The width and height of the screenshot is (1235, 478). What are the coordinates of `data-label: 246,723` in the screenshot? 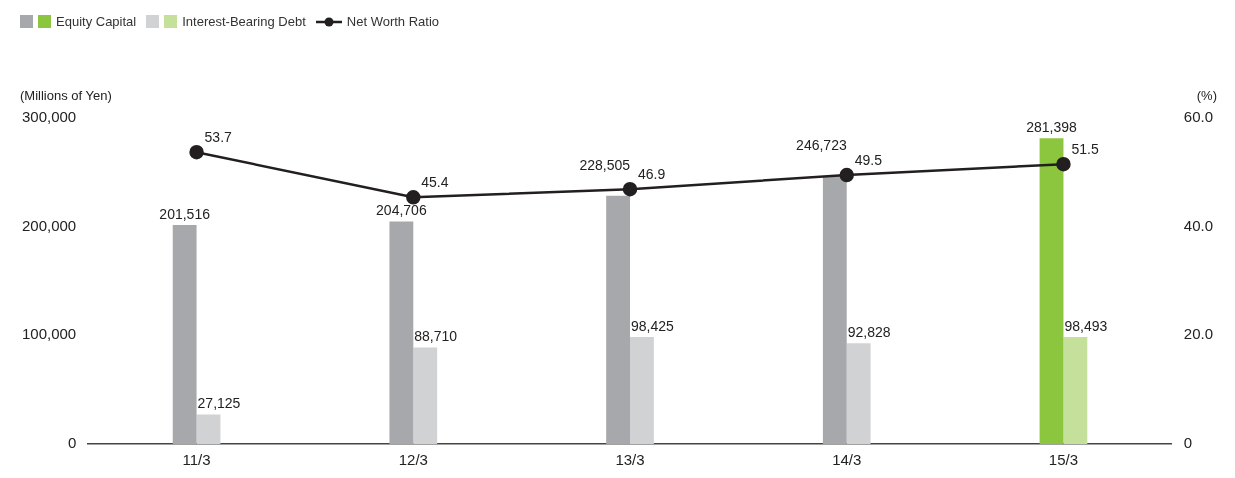 It's located at (821, 144).